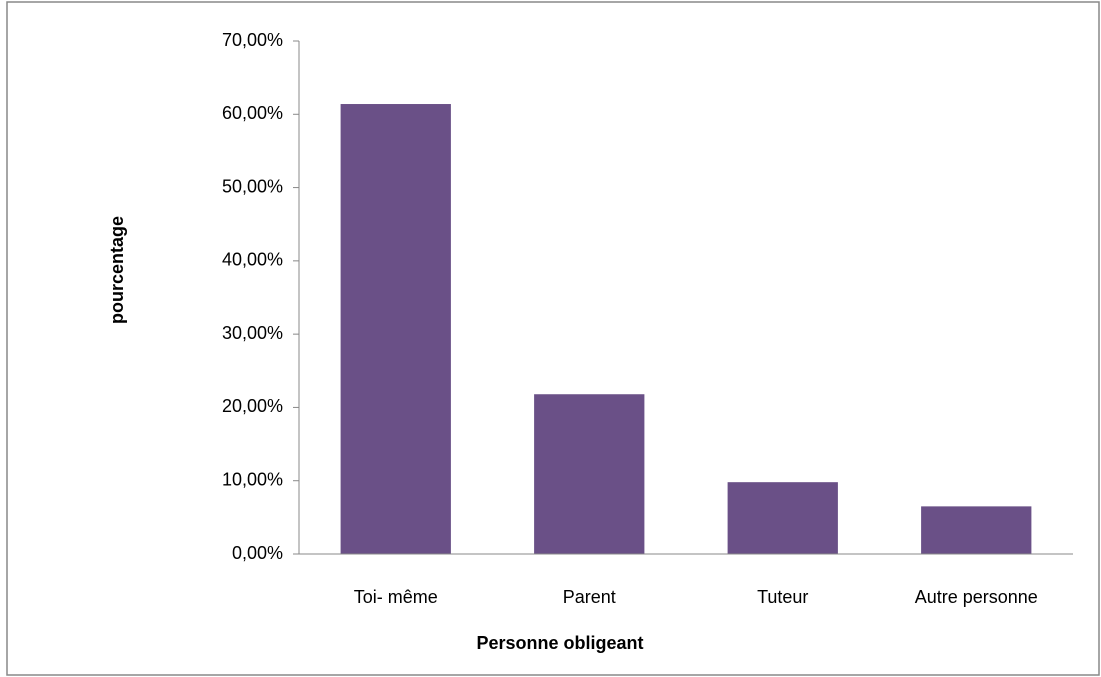 This screenshot has width=1101, height=677. What do you see at coordinates (257, 553) in the screenshot?
I see `y-tick-label: 0,00%` at bounding box center [257, 553].